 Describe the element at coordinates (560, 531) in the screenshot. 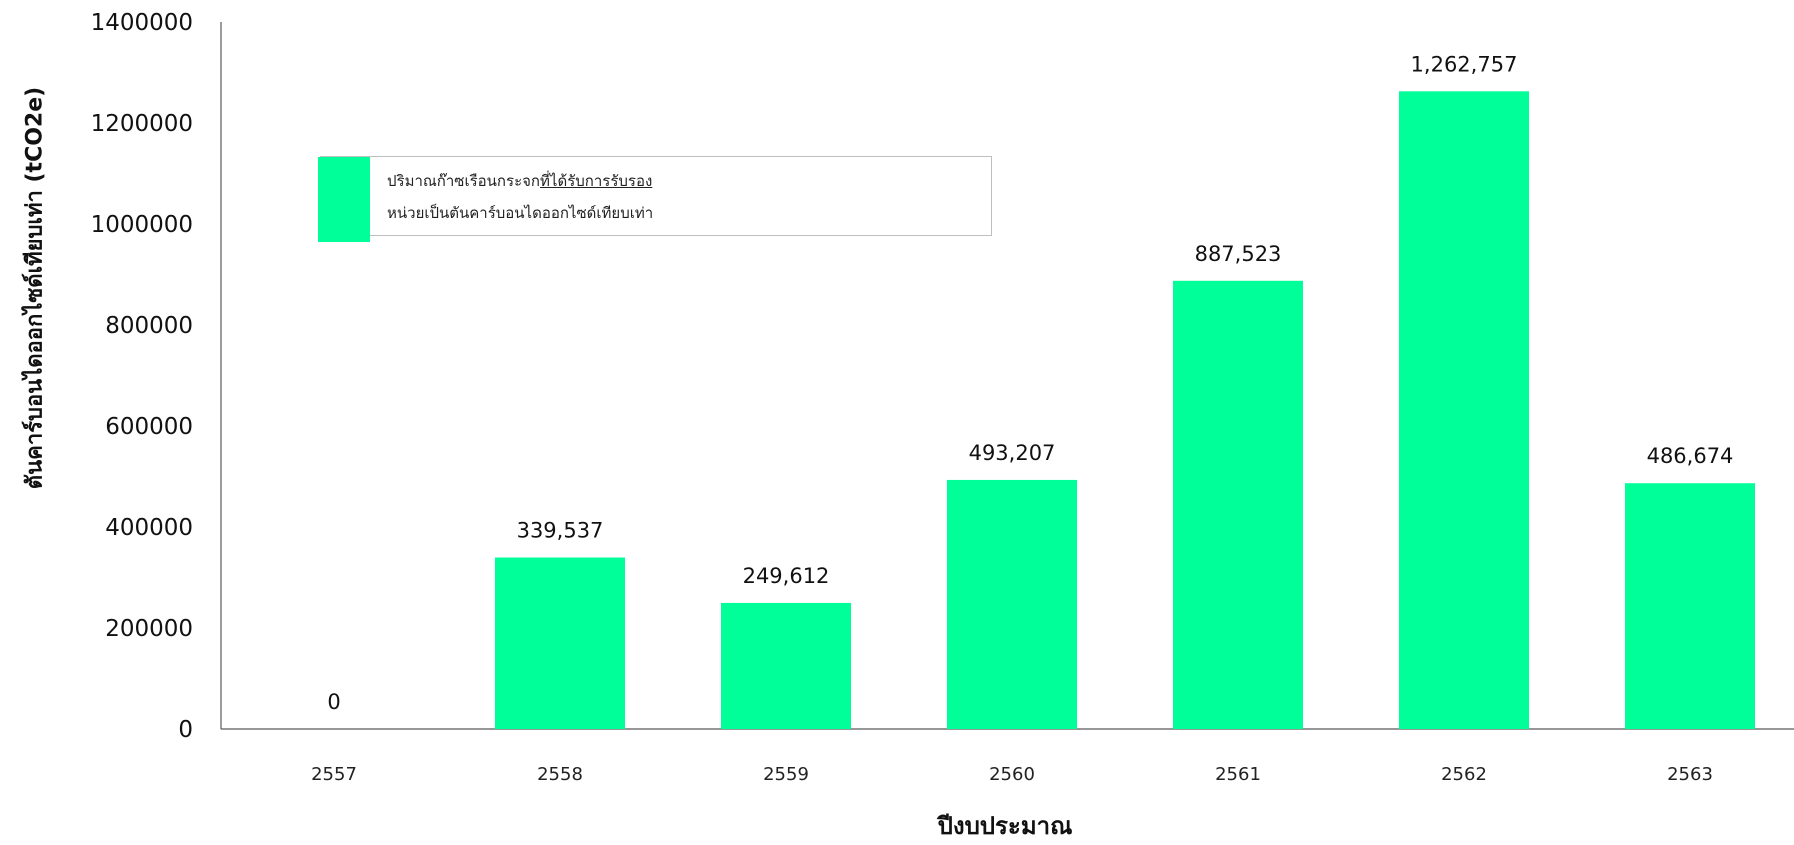

I see `data-label: 339,537` at that location.